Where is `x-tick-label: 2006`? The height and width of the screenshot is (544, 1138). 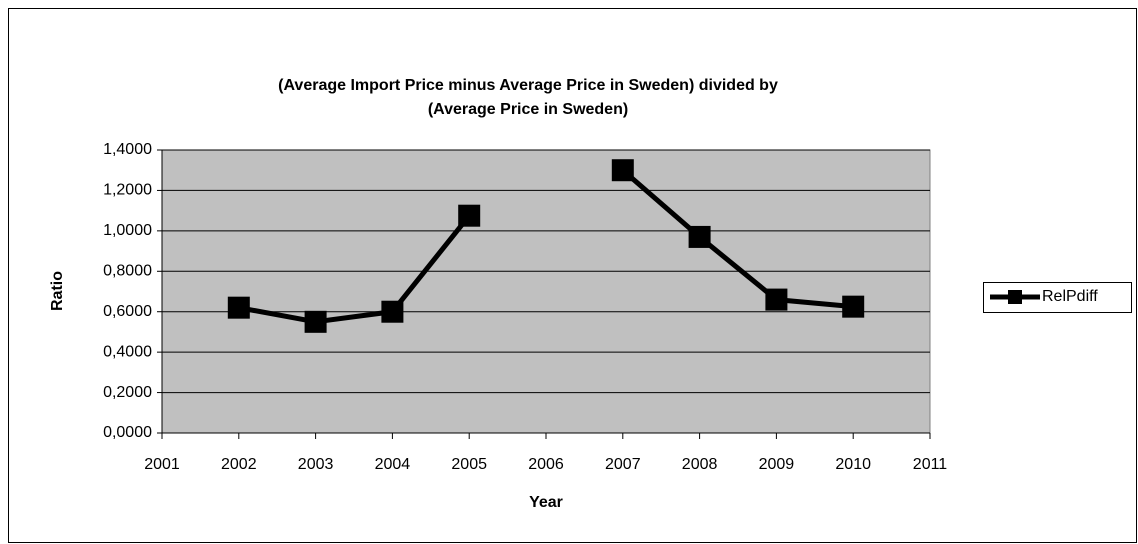
x-tick-label: 2006 is located at coordinates (546, 464).